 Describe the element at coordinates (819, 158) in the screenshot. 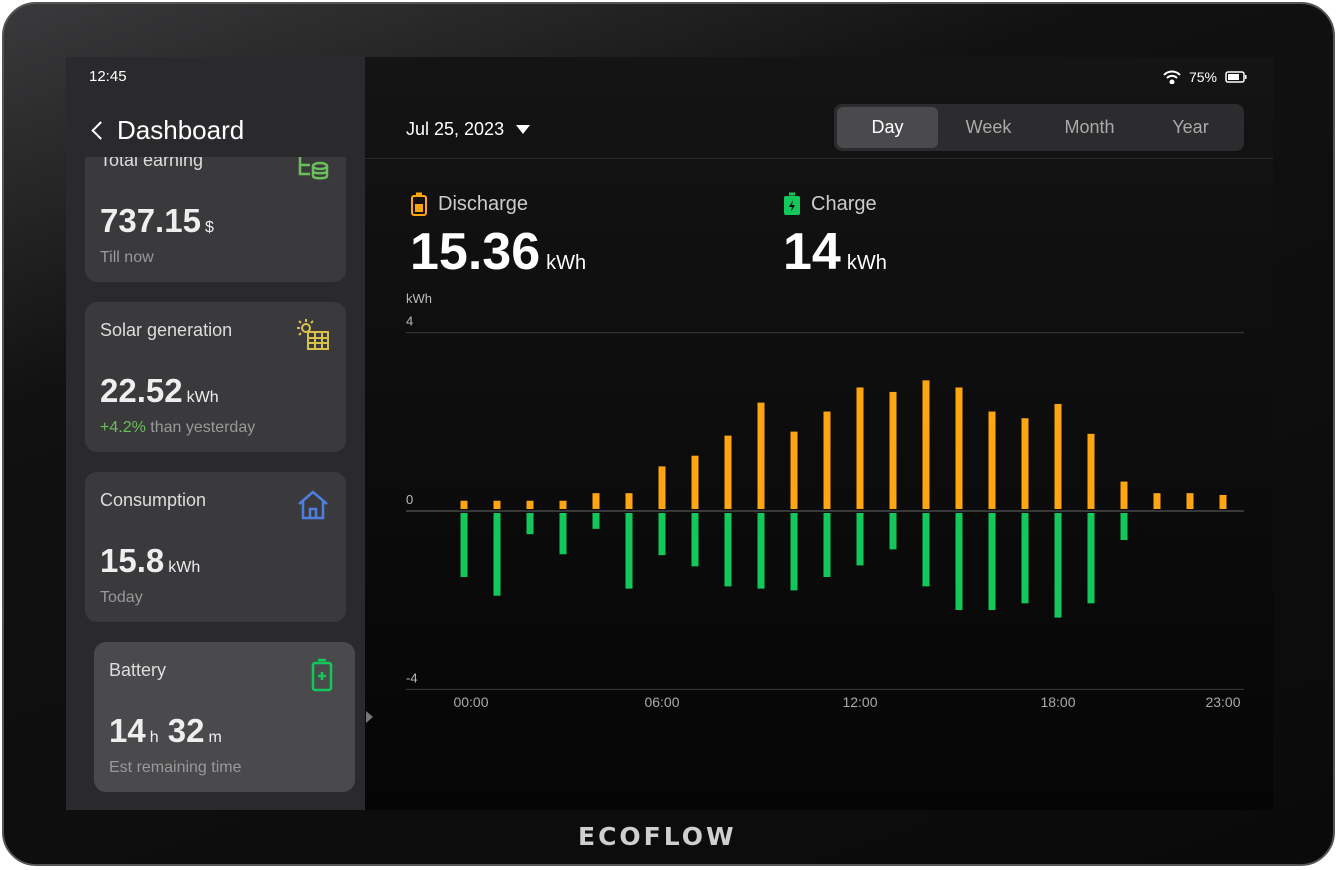

I see `divider` at that location.